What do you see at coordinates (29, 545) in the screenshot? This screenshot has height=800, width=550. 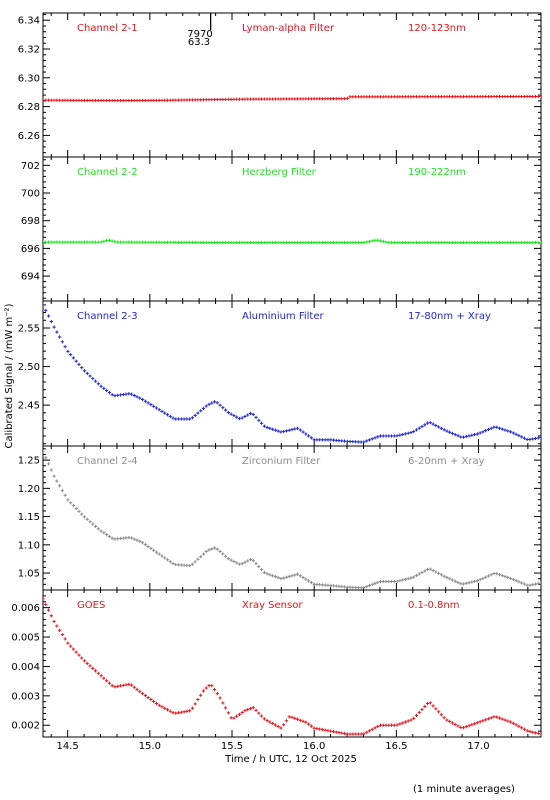 I see `y-tick-label: 1.10` at bounding box center [29, 545].